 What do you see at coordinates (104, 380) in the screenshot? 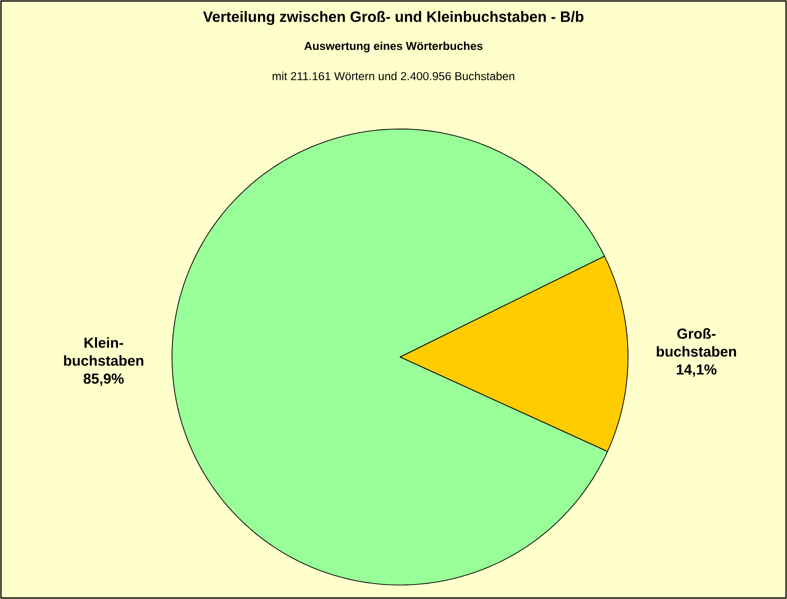
I see `data-label: 85,9%` at bounding box center [104, 380].